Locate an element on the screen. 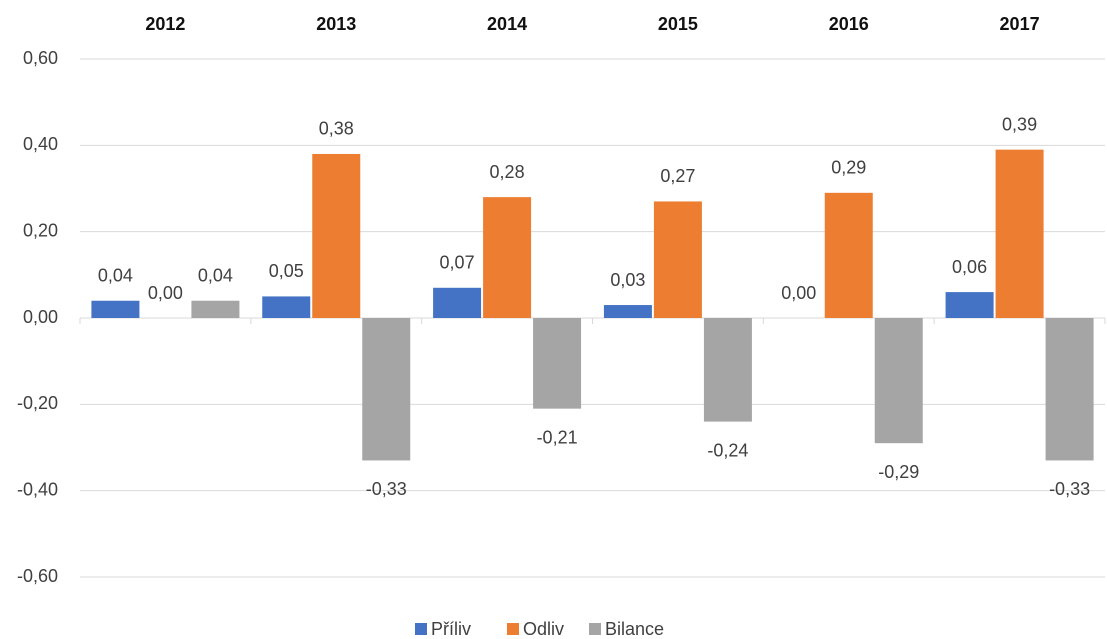 This screenshot has width=1107, height=639. data-label: 0,38 is located at coordinates (336, 129).